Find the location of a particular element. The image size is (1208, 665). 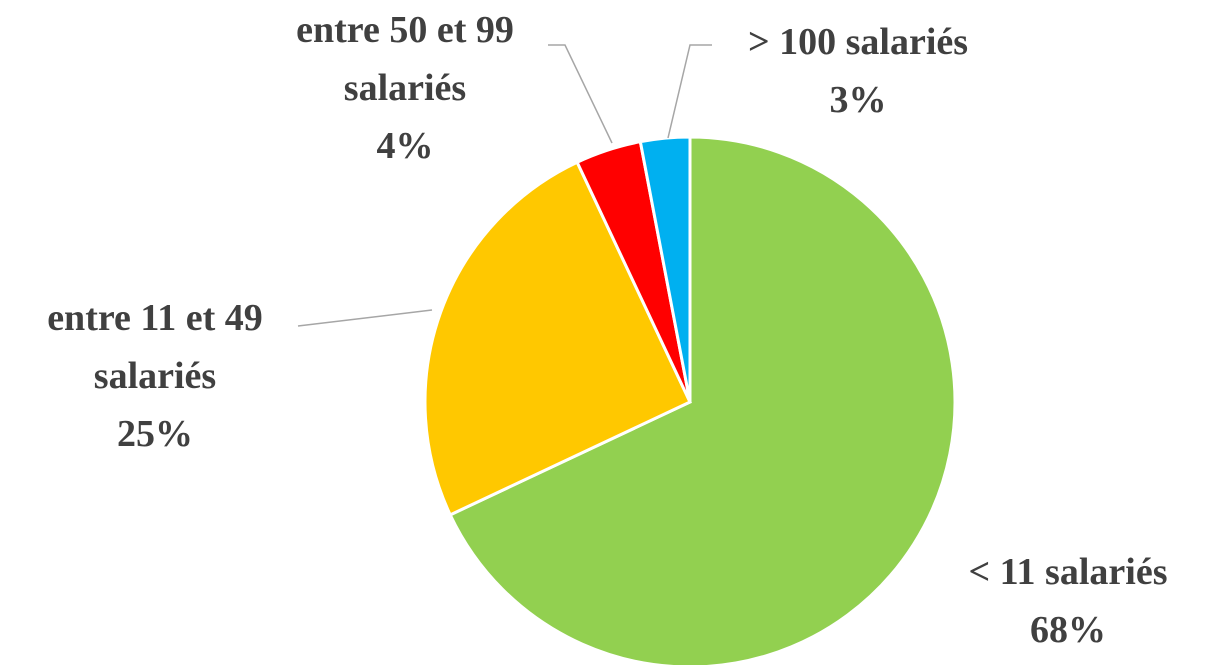

slice-label: < 11 salariés 68% is located at coordinates (1058, 601).